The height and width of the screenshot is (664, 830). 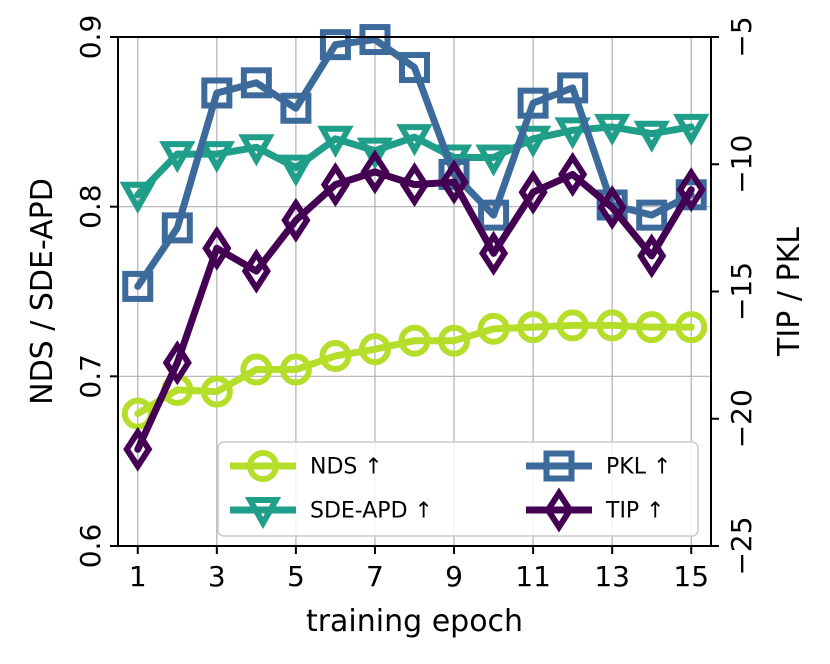 What do you see at coordinates (533, 576) in the screenshot?
I see `x-tick-label: 11` at bounding box center [533, 576].